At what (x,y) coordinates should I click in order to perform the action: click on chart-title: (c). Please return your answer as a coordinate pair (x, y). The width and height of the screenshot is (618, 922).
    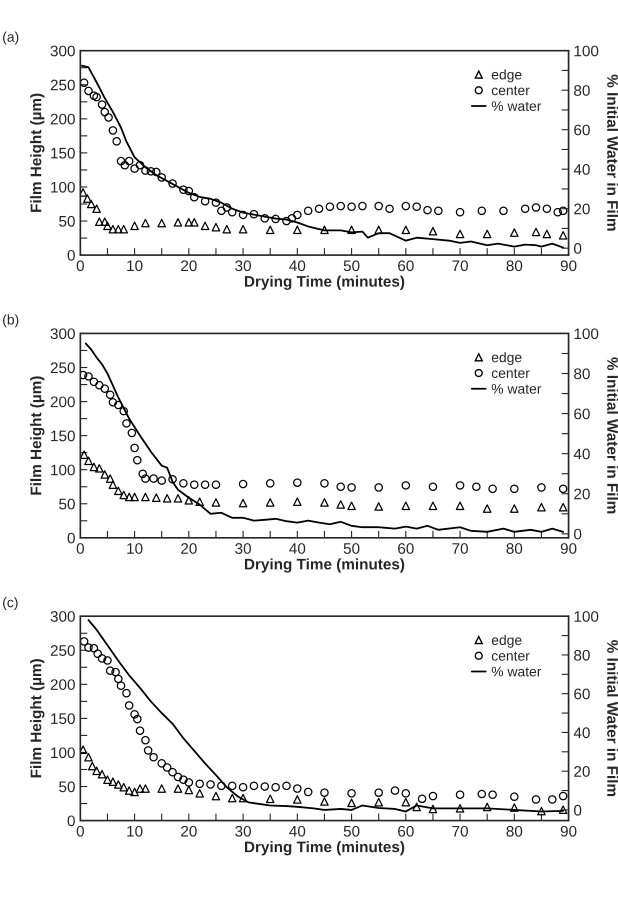
    Looking at the image, I should click on (10, 603).